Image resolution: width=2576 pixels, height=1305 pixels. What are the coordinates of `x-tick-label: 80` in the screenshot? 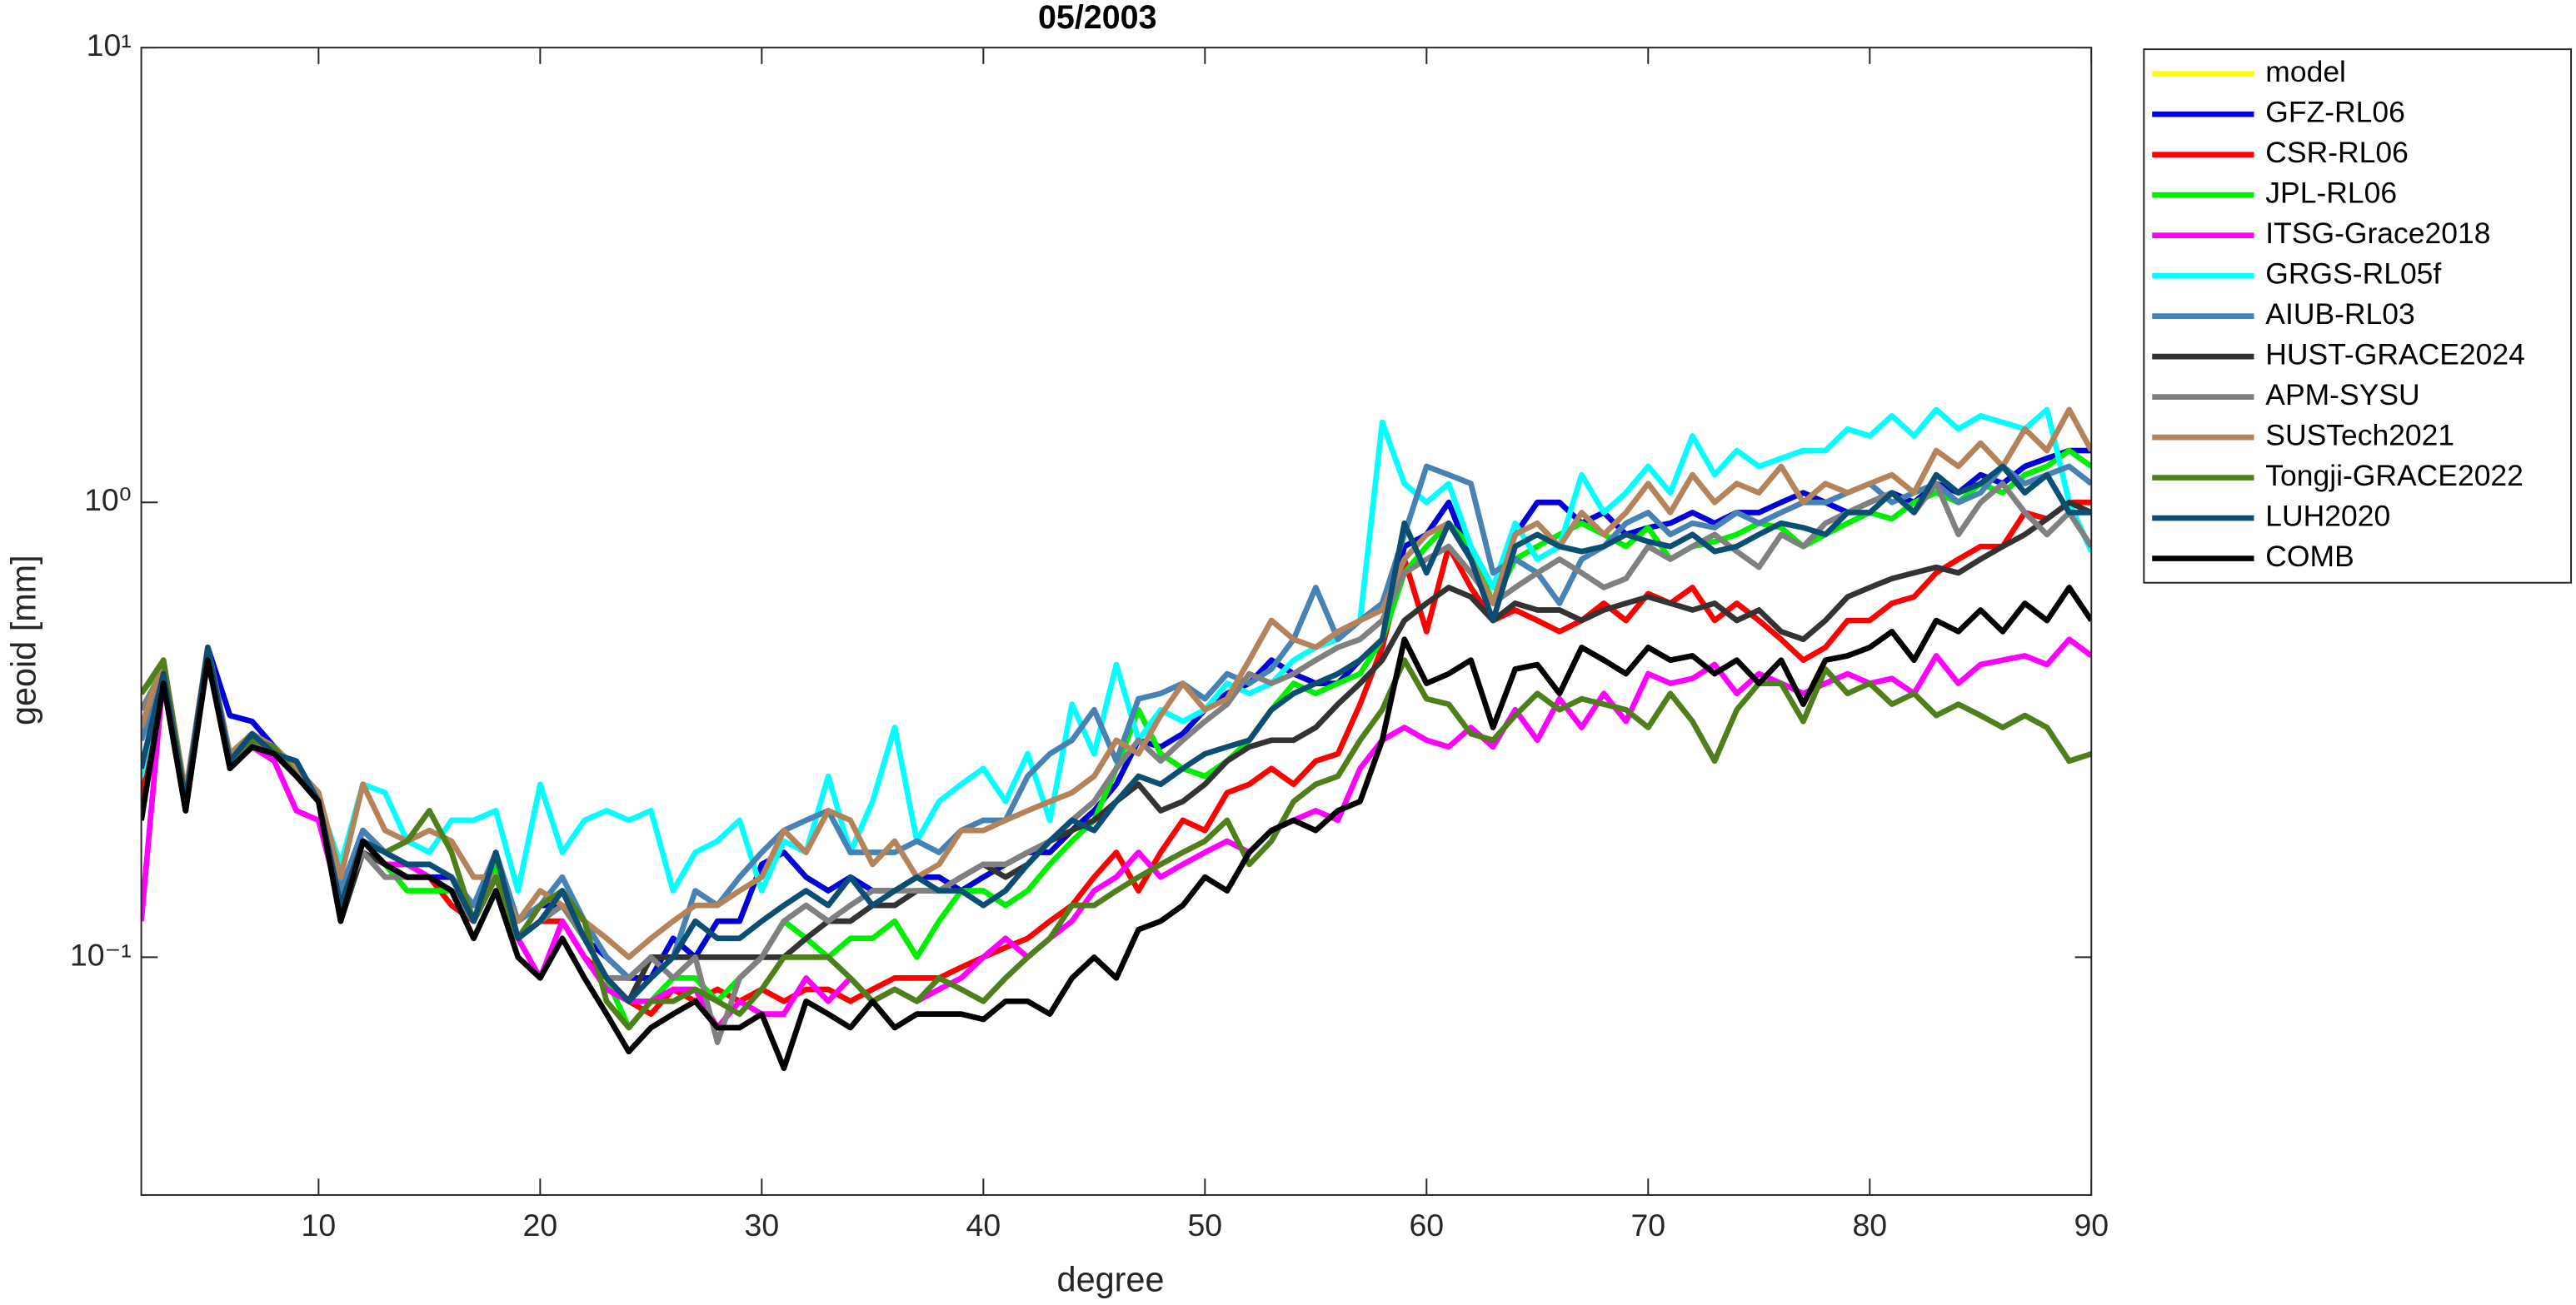 It's located at (1869, 1225).